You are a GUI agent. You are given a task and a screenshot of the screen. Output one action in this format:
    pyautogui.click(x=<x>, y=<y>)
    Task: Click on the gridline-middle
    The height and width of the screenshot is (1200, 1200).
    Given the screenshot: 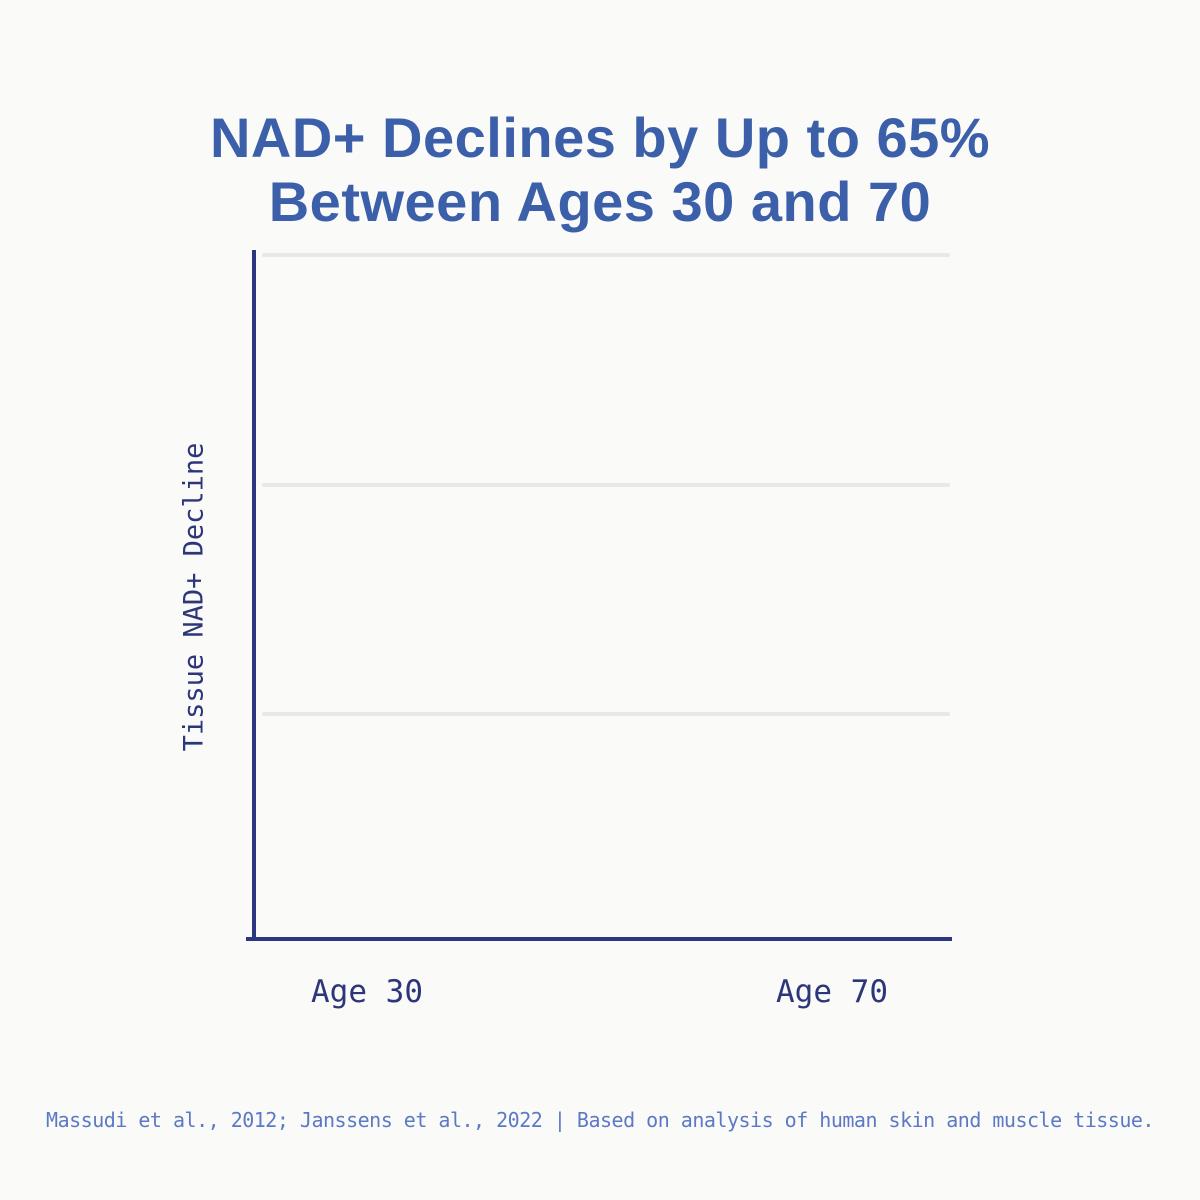 What is the action you would take?
    pyautogui.click(x=606, y=485)
    